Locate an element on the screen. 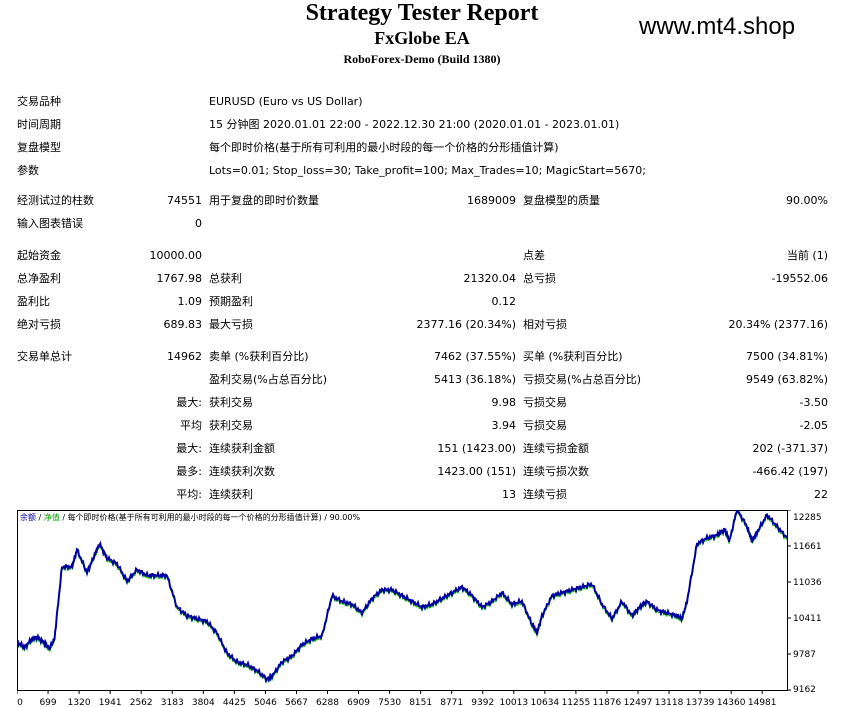 Image resolution: width=844 pixels, height=707 pixels. loss-trades-value: 9549 (63.82%) is located at coordinates (786, 379).